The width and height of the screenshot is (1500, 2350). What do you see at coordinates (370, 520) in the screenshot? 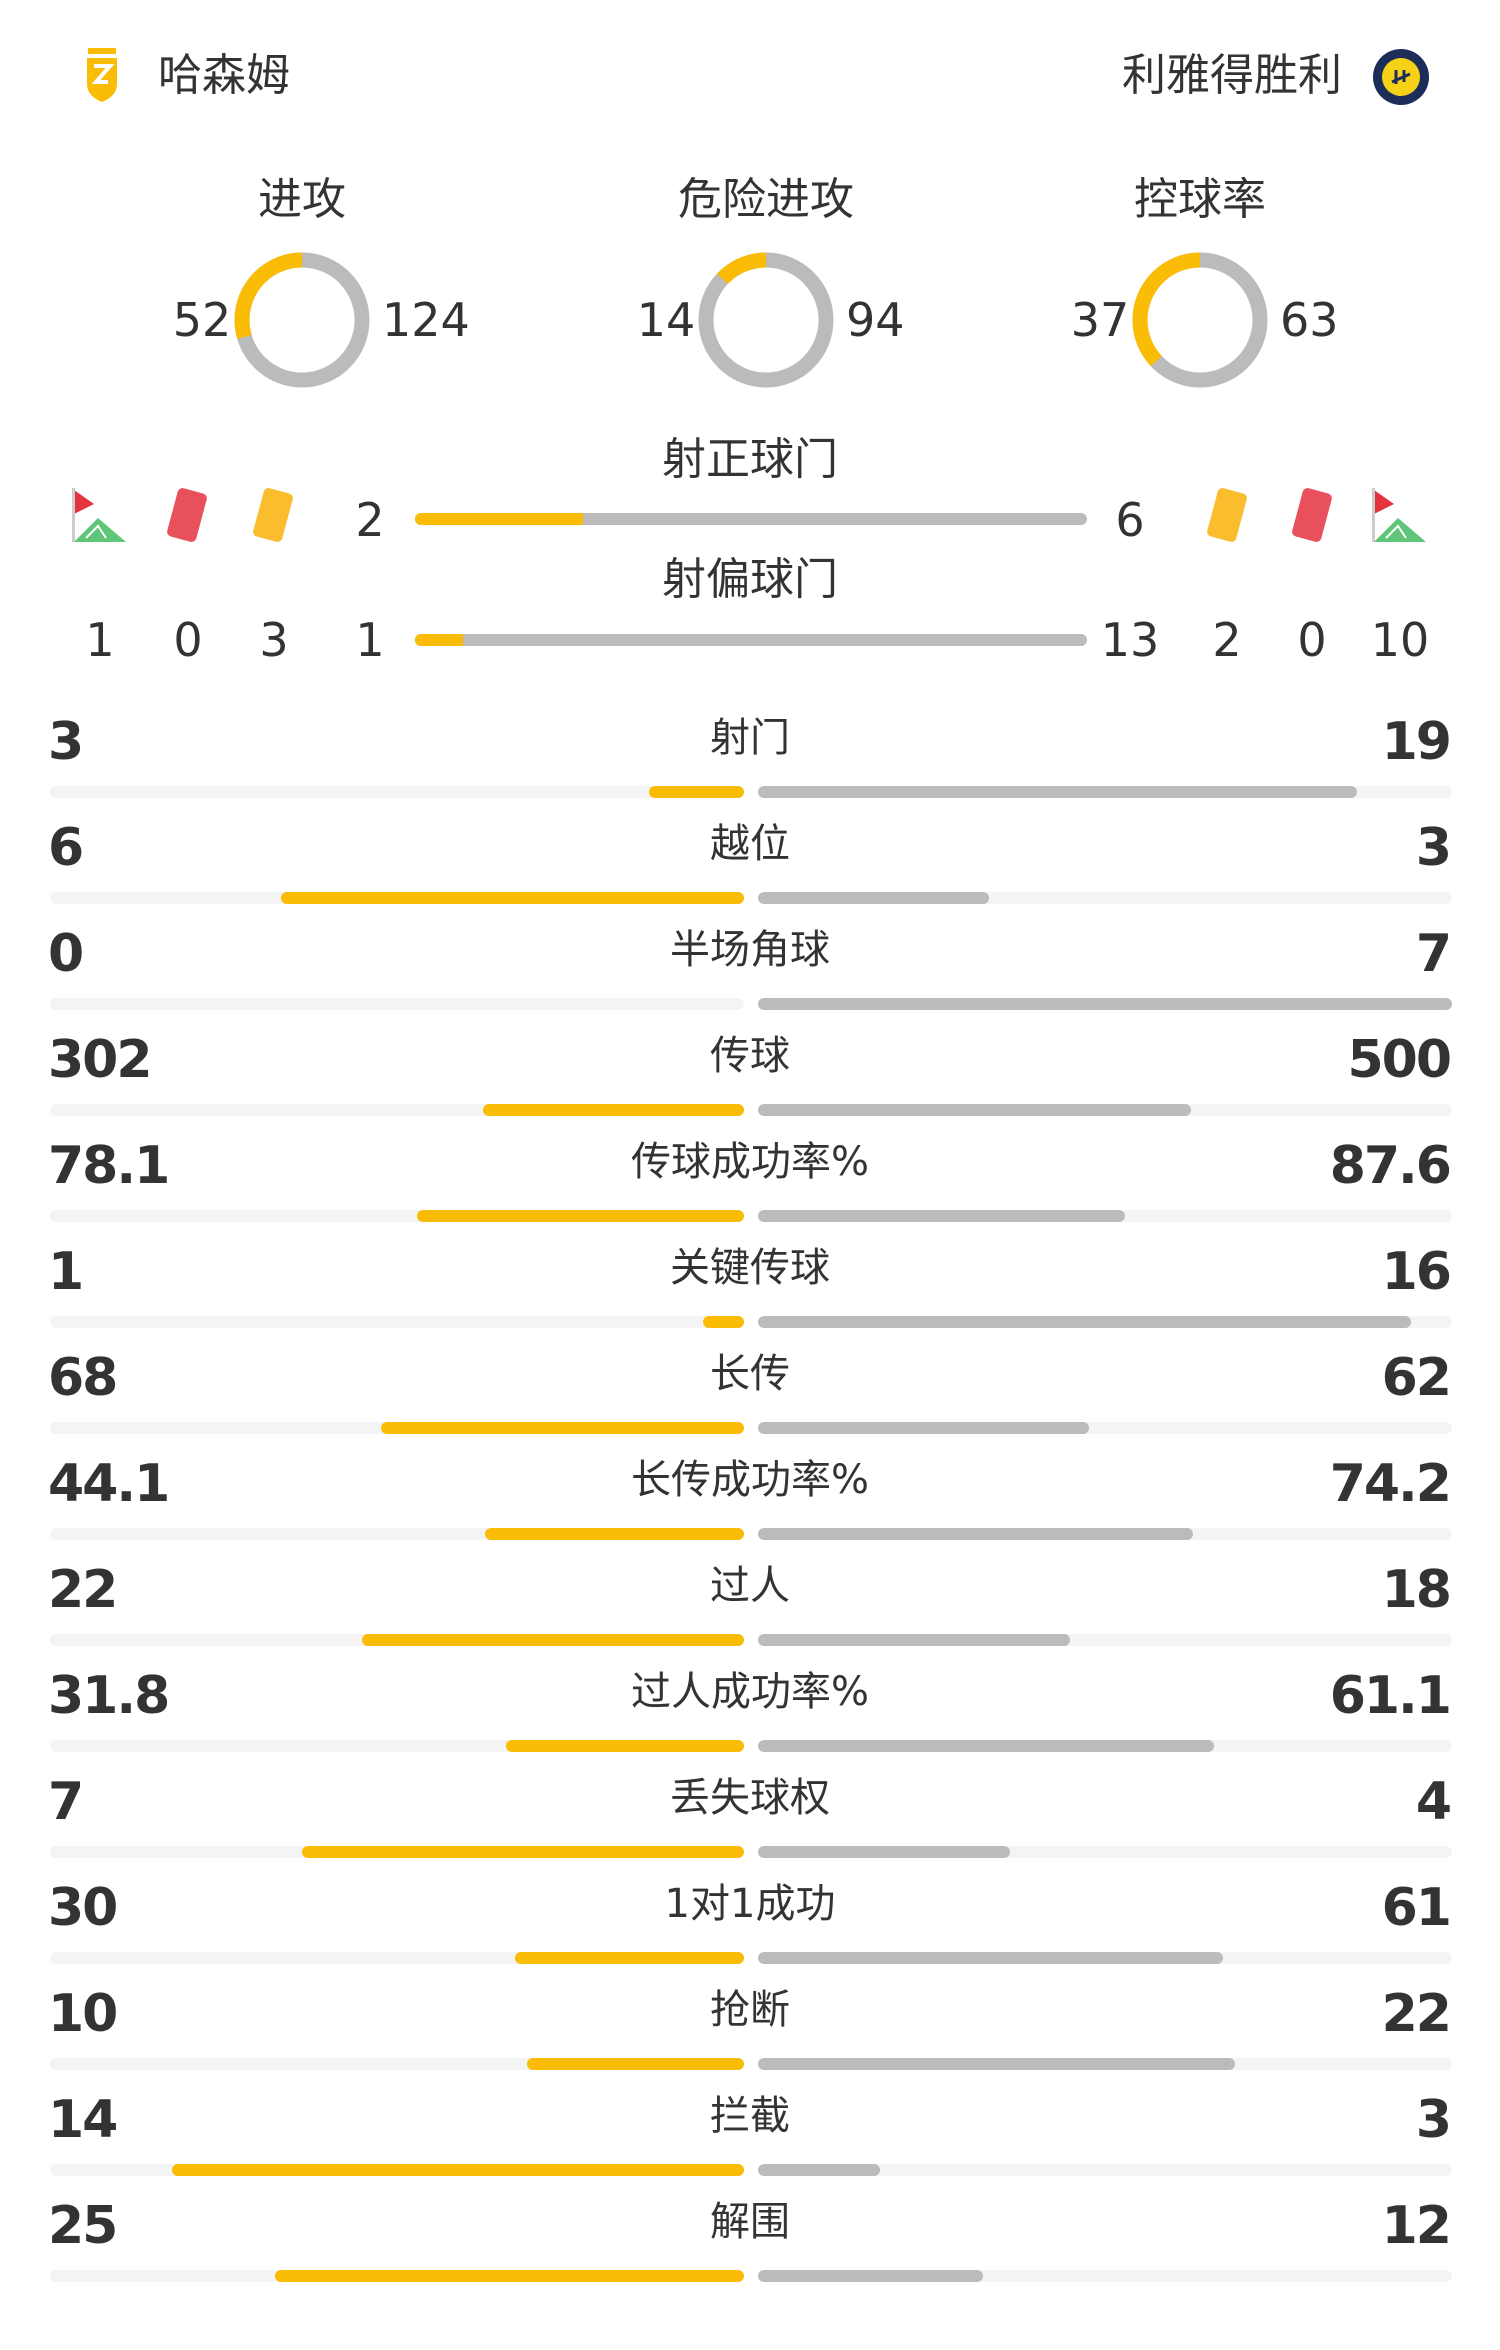
I see `home-shots-on-target: 2` at bounding box center [370, 520].